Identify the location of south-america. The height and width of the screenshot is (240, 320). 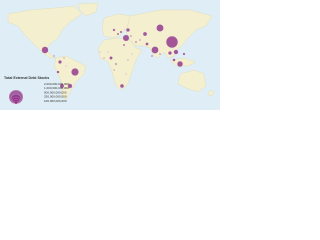
(70, 78).